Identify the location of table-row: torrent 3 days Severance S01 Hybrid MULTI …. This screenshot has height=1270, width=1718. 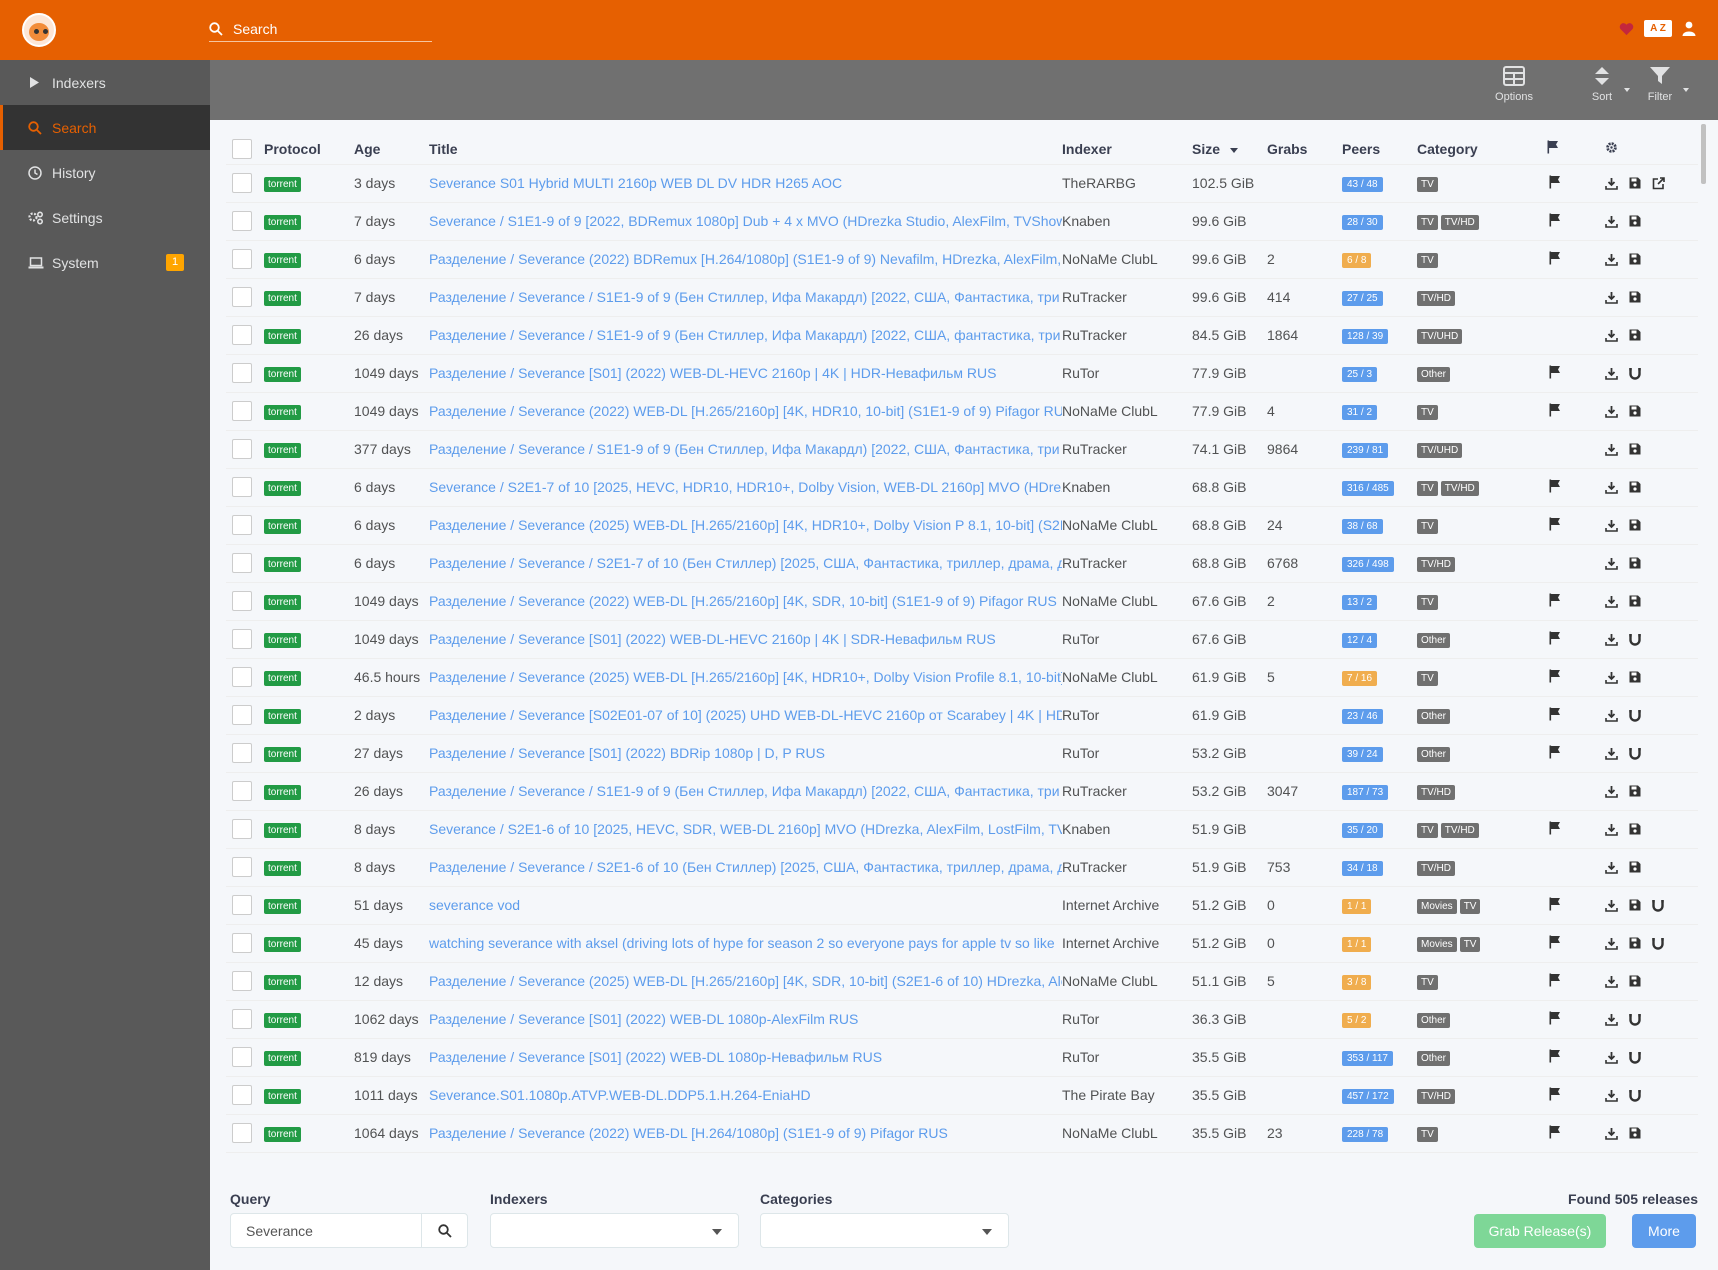
(962, 183).